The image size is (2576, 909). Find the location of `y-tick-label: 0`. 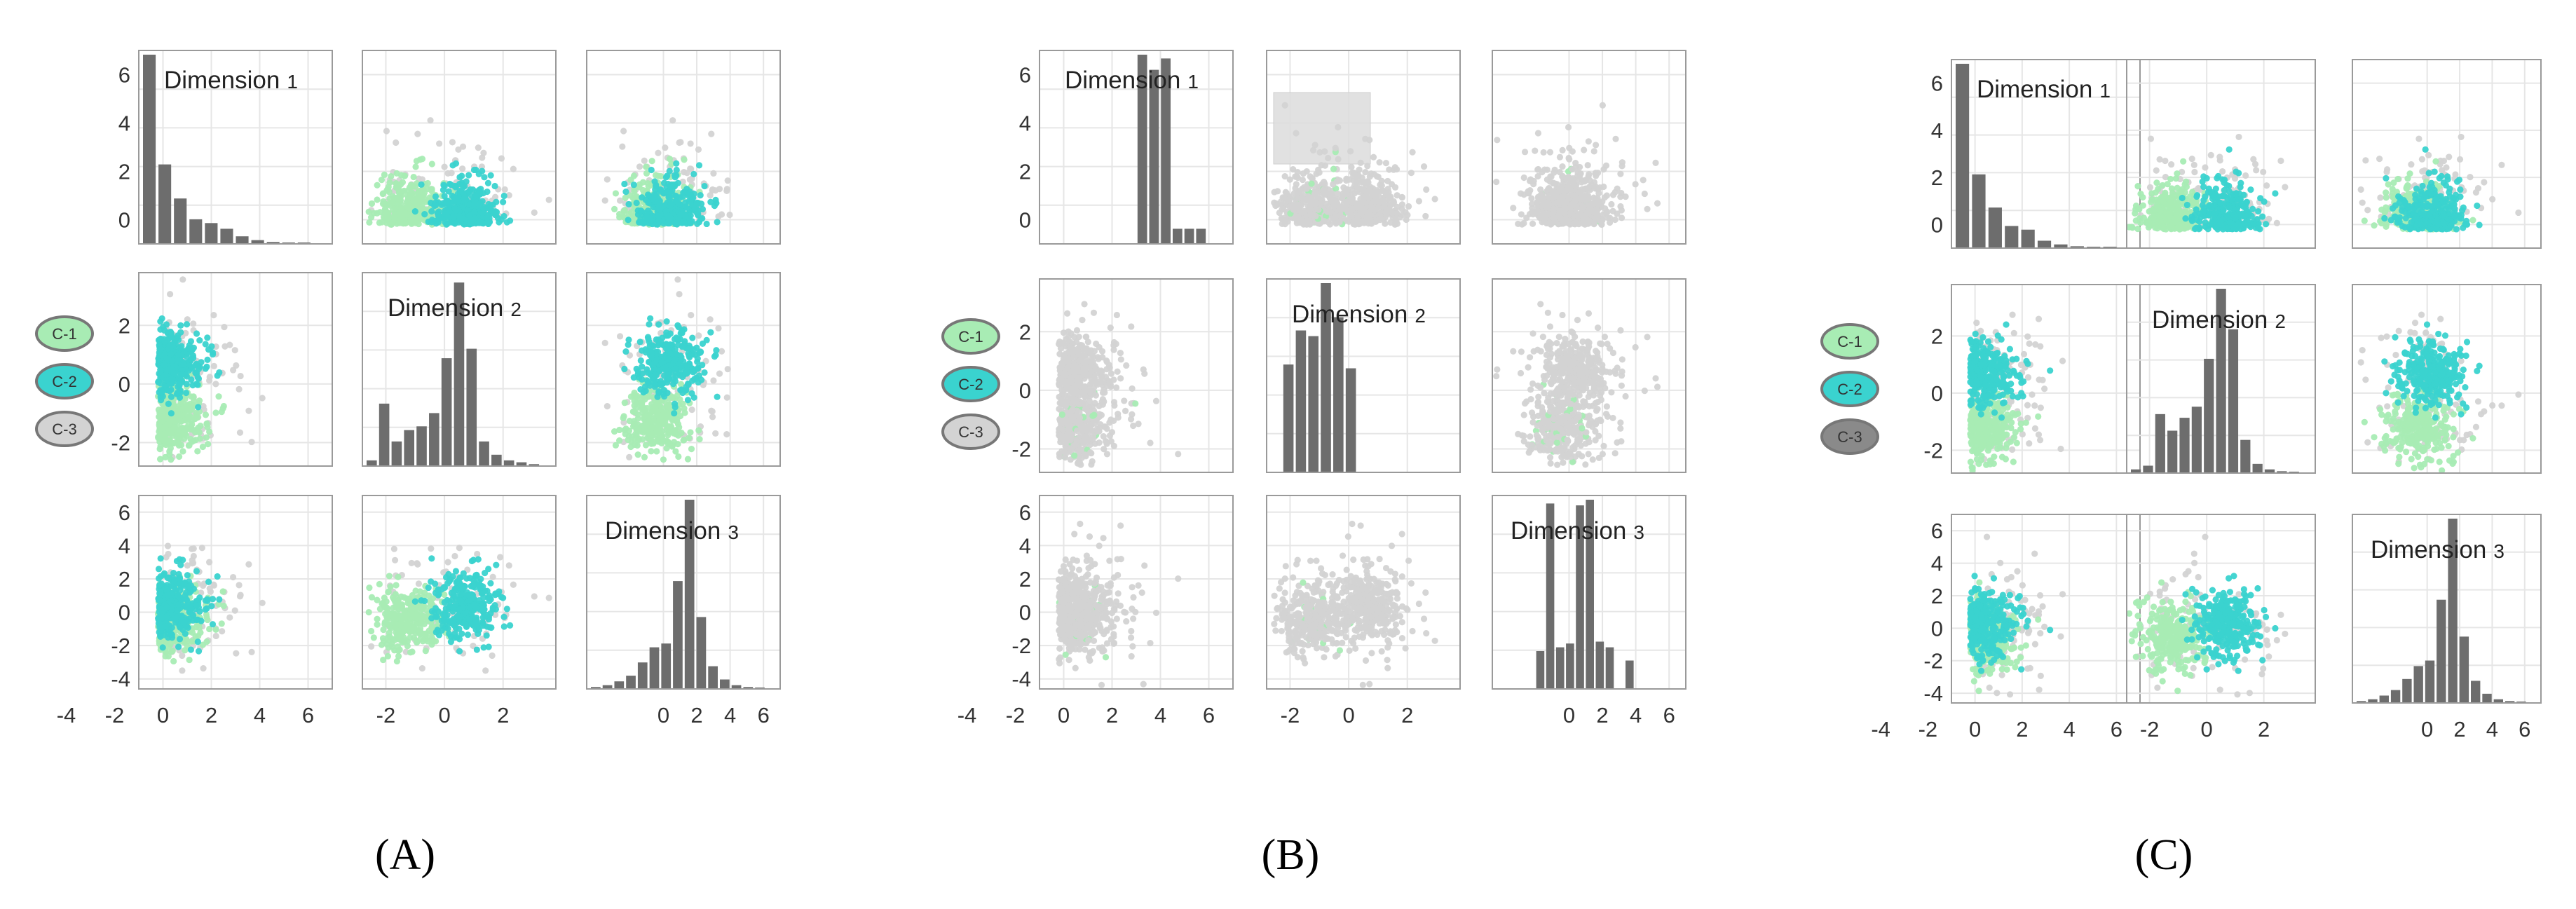

y-tick-label: 0 is located at coordinates (124, 384).